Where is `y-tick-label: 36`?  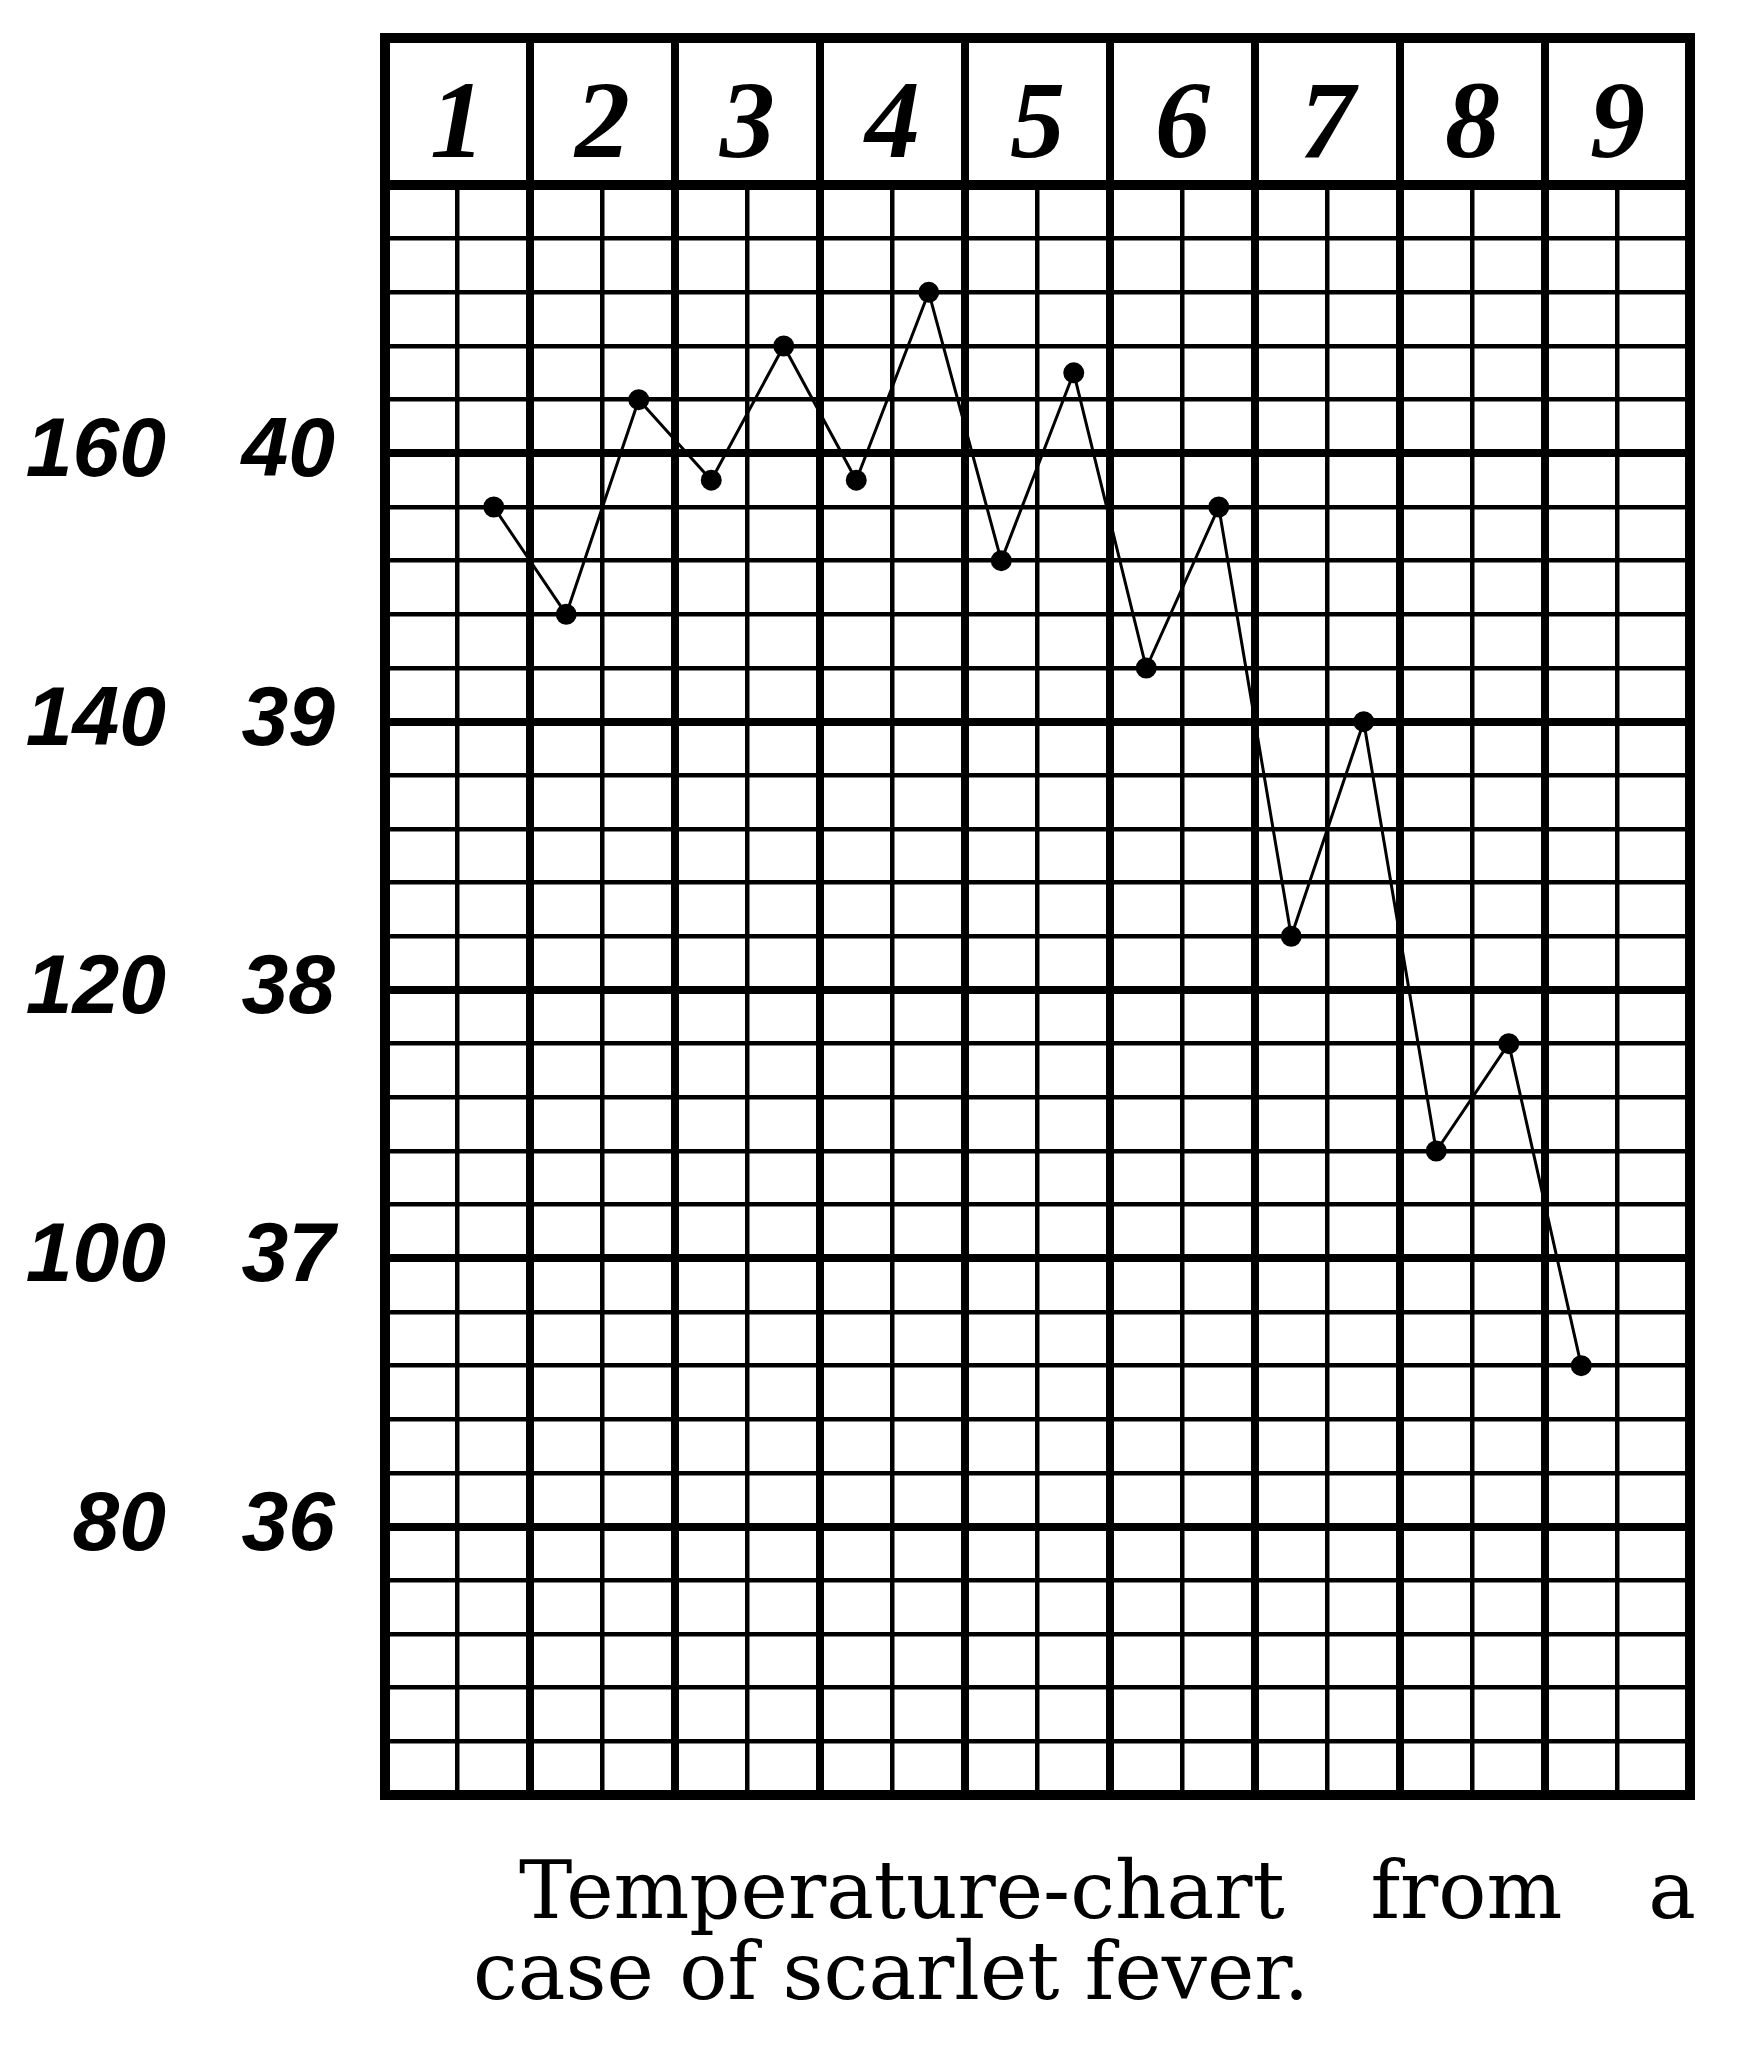
y-tick-label: 36 is located at coordinates (289, 1520).